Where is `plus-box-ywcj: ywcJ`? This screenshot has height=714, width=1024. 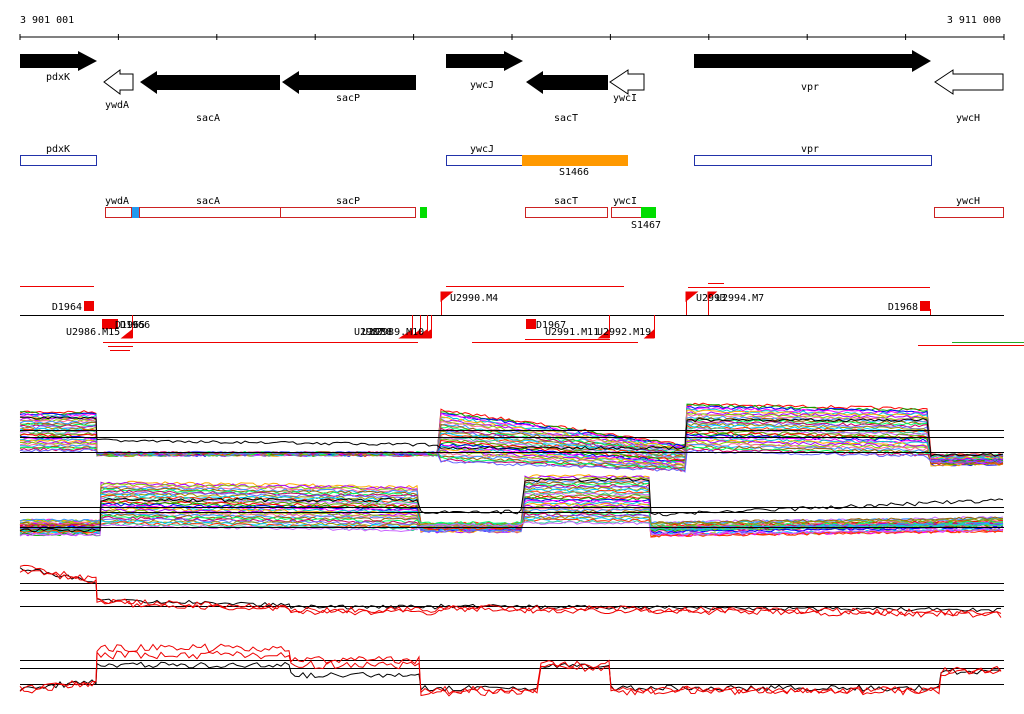
plus-box-ywcj: ywcJ is located at coordinates (484, 155).